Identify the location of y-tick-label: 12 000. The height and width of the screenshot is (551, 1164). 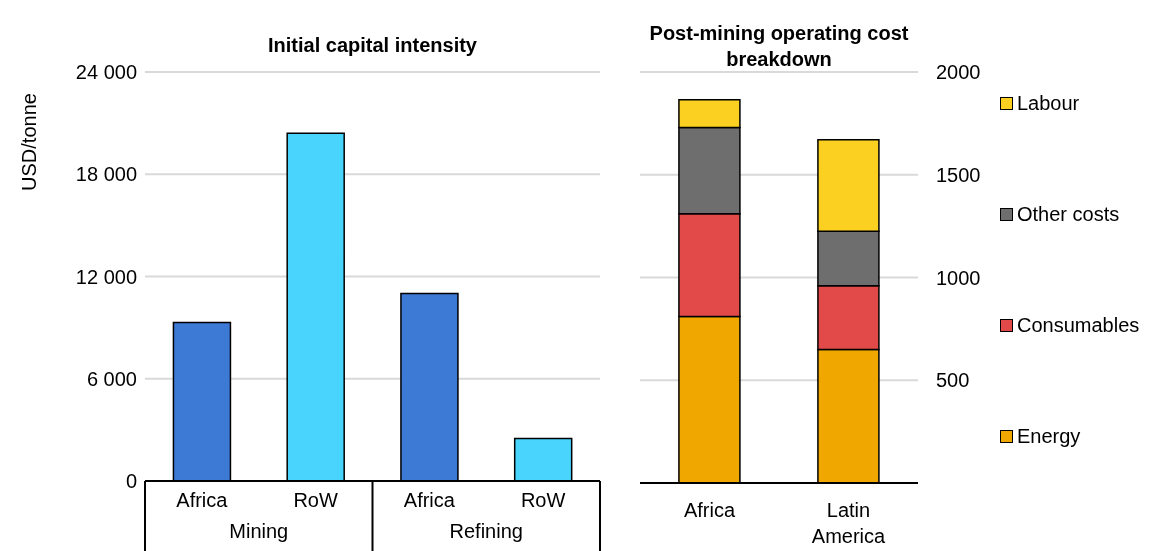
(106, 276).